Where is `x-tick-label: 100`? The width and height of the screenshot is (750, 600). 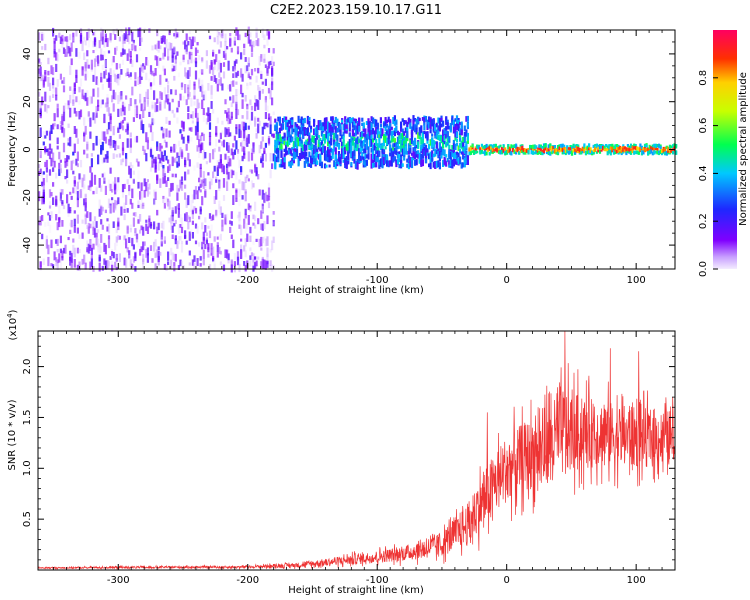 x-tick-label: 100 is located at coordinates (636, 280).